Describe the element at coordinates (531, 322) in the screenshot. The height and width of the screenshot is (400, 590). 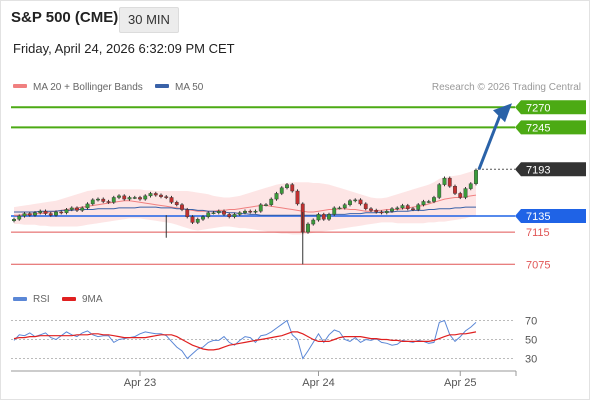
I see `rsi-tick-label: 70` at that location.